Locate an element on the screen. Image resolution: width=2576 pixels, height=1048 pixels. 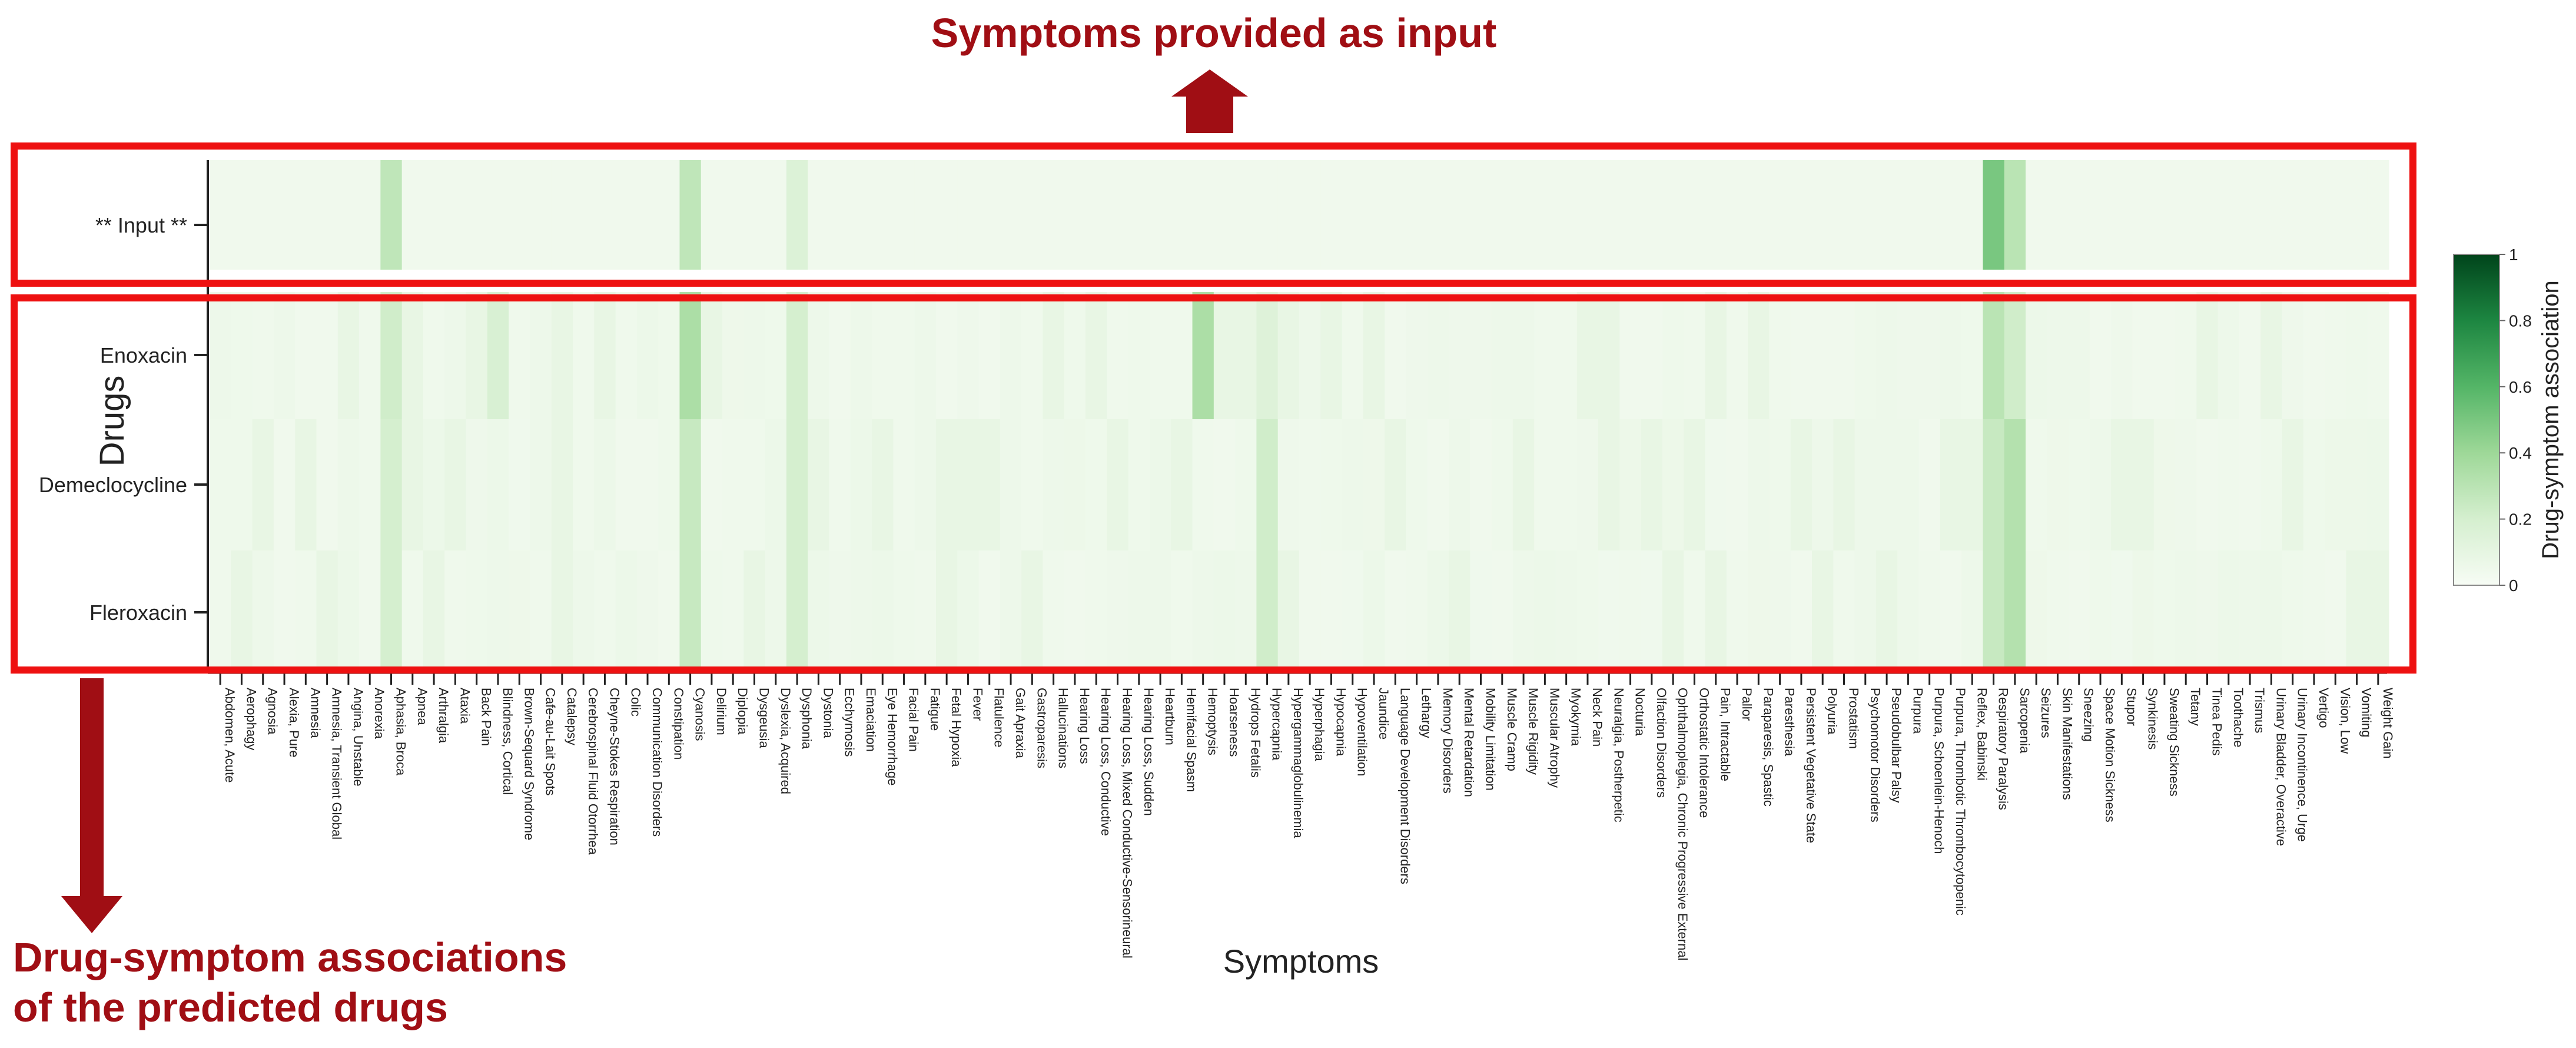
y-tick-label: ** Input ** is located at coordinates (141, 225).